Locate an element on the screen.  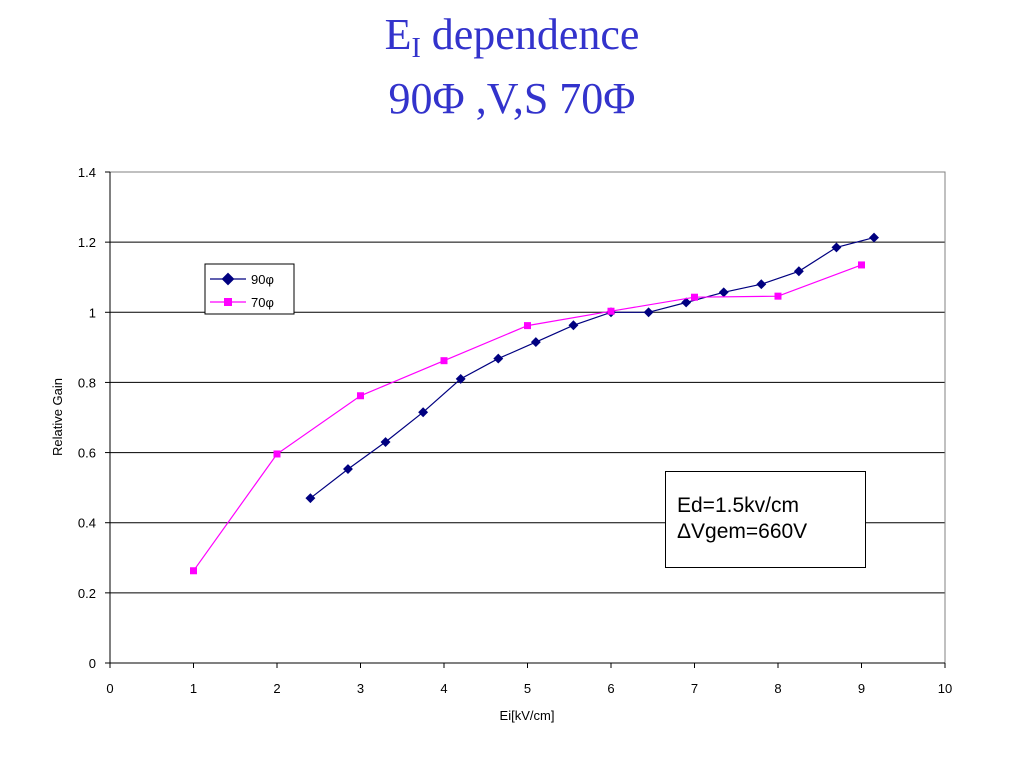
x-tick-label: 0 is located at coordinates (109, 688).